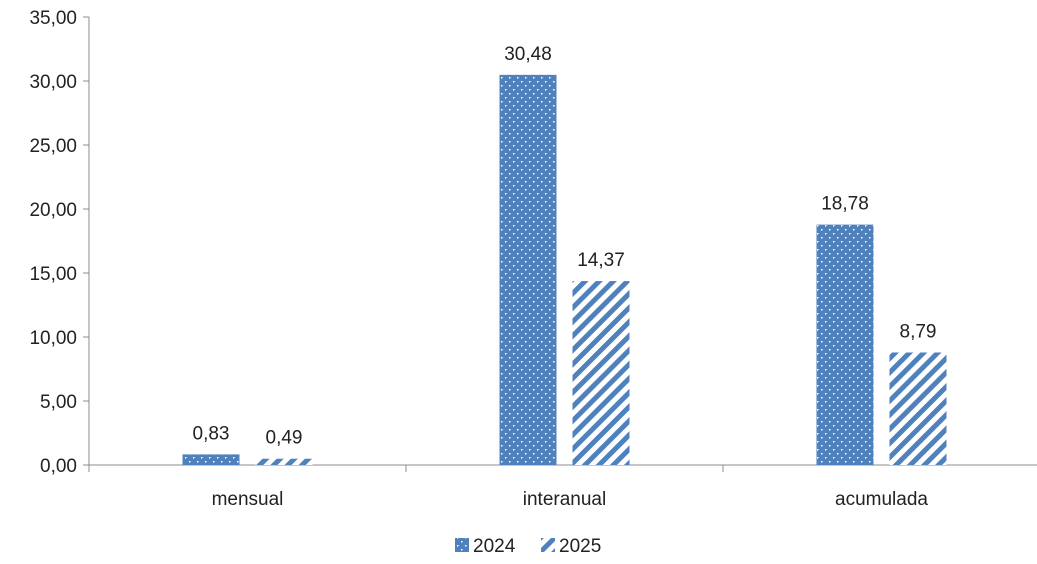 The image size is (1037, 564). I want to click on data-label-2025-mensual: 0,49, so click(284, 438).